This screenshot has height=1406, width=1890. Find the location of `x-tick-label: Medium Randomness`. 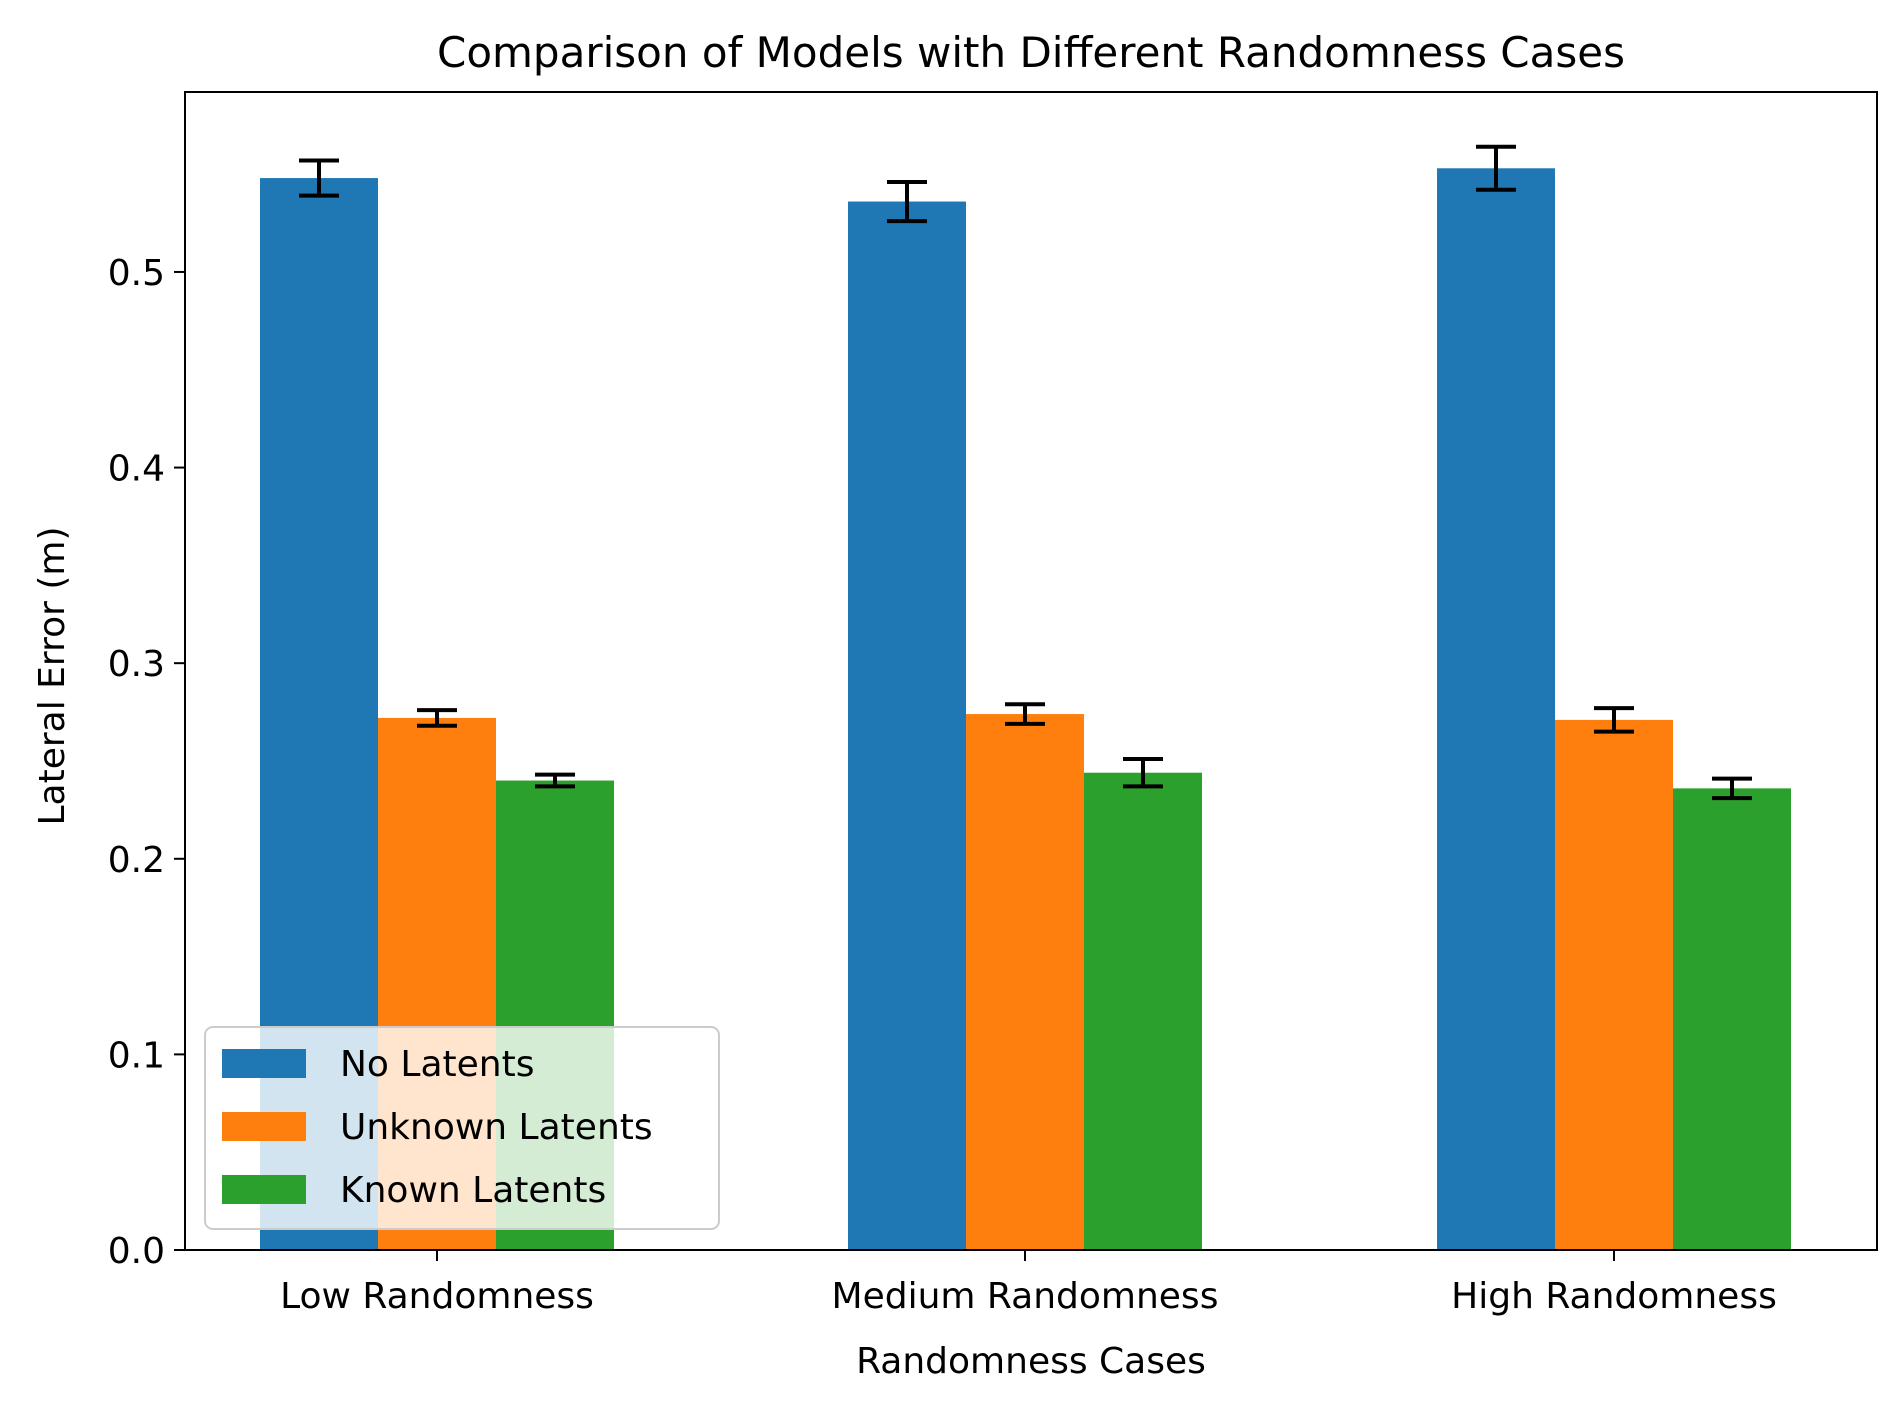

x-tick-label: Medium Randomness is located at coordinates (1025, 1296).